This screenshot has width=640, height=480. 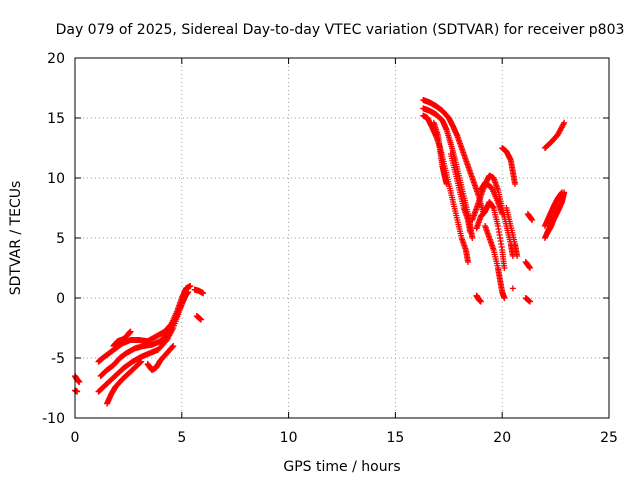 What do you see at coordinates (53, 419) in the screenshot?
I see `y-tick-label: -10` at bounding box center [53, 419].